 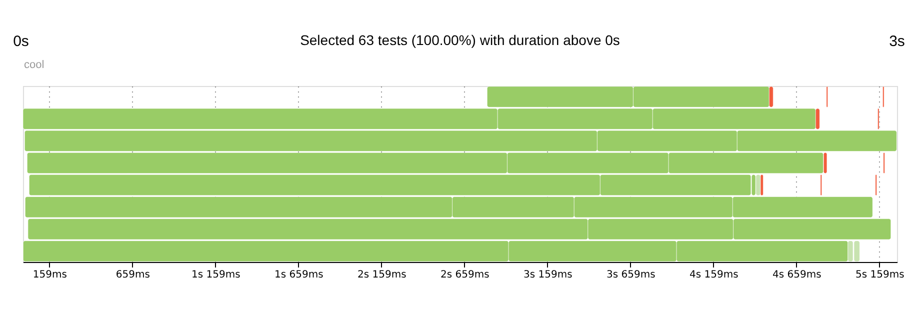 I want to click on x-tick-label: 1s 159ms, so click(x=216, y=275).